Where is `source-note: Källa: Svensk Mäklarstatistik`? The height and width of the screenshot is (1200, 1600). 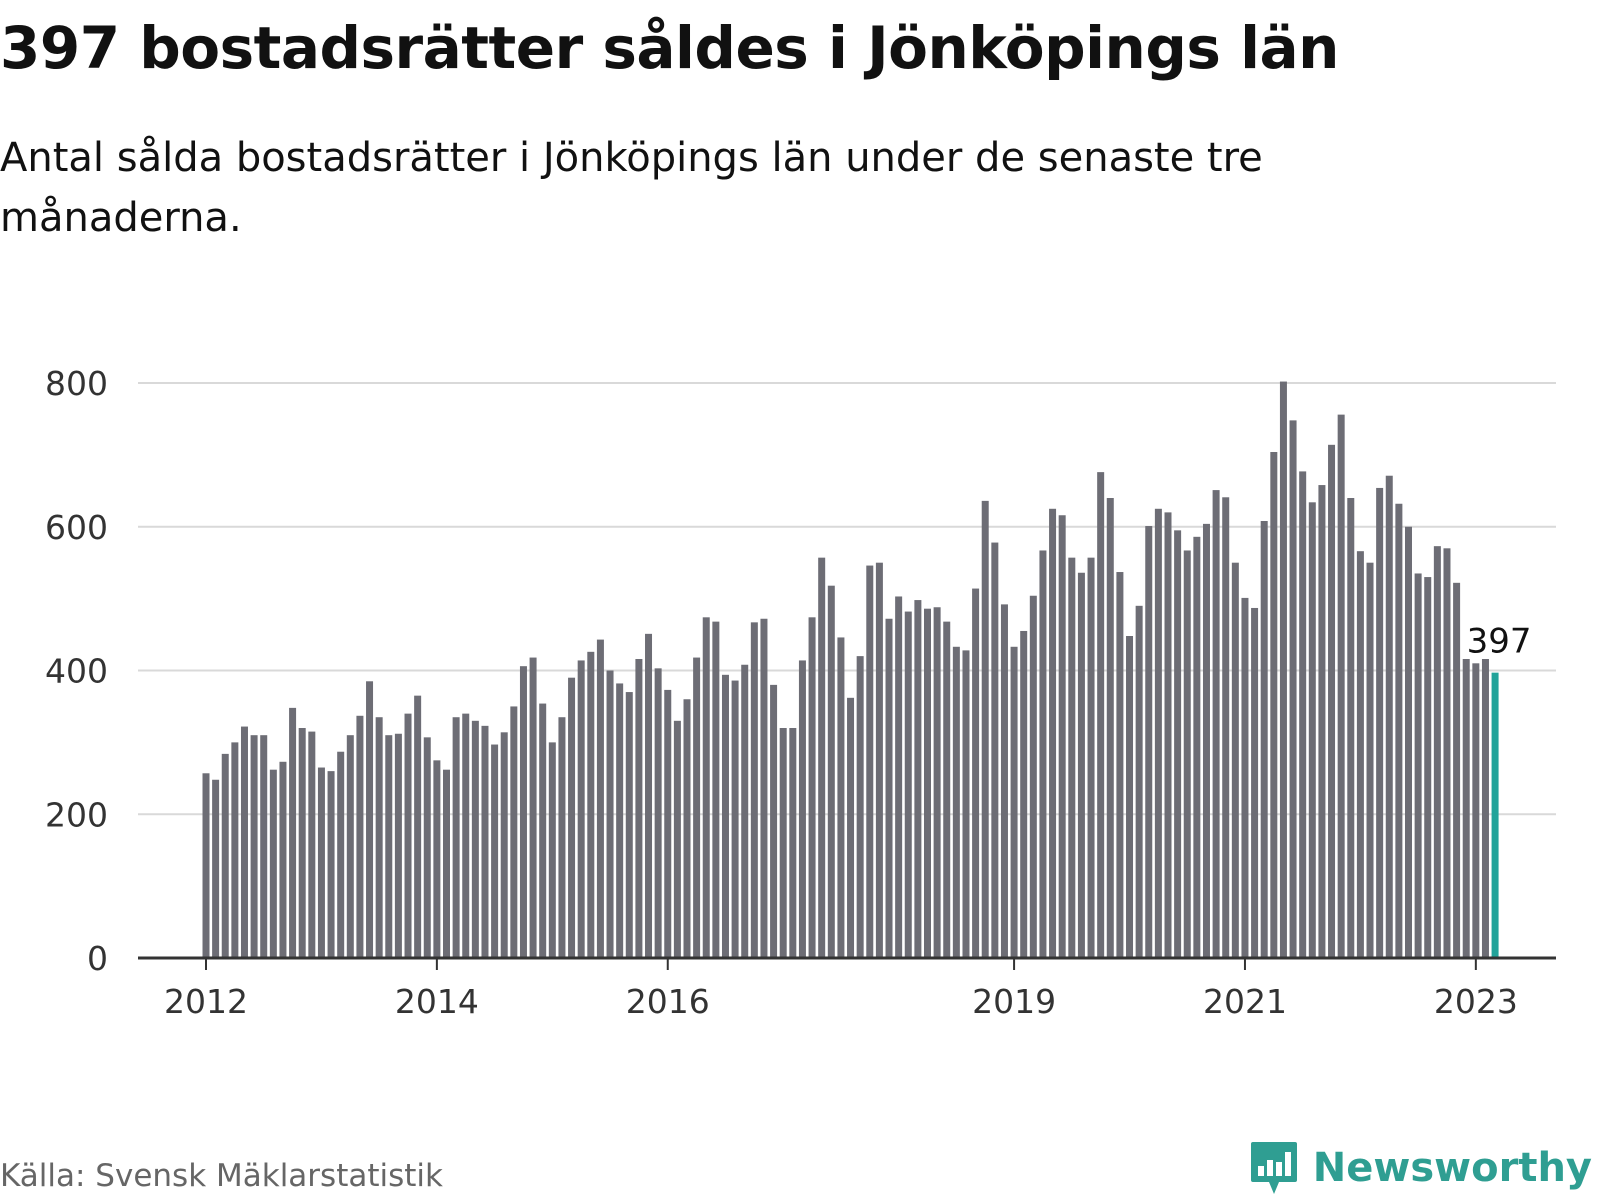 source-note: Källa: Svensk Mäklarstatistik is located at coordinates (221, 1176).